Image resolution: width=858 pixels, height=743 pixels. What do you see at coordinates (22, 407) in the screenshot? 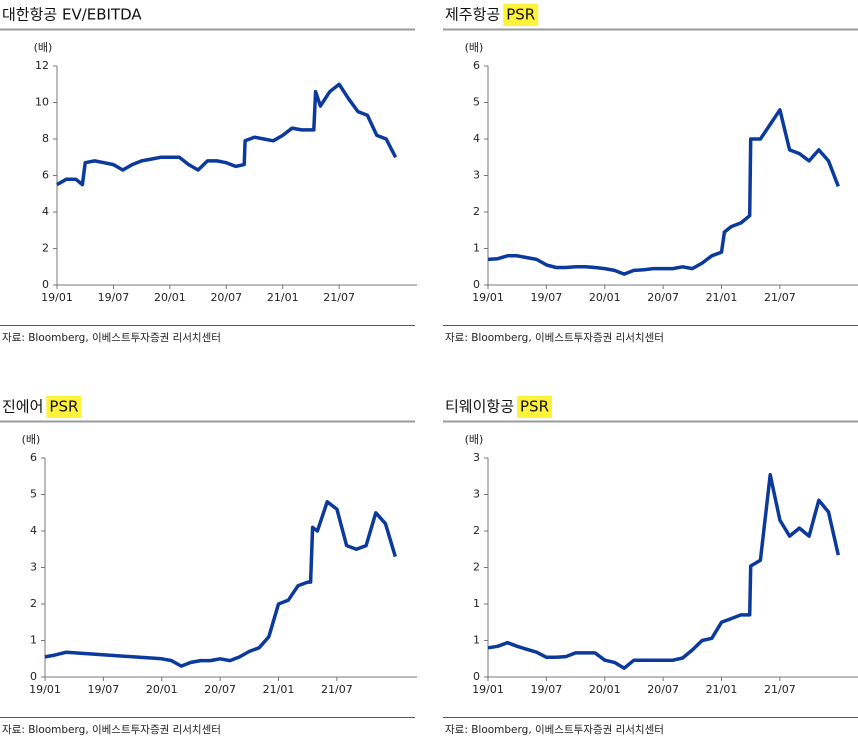
I see `chart-title: 진에어` at bounding box center [22, 407].